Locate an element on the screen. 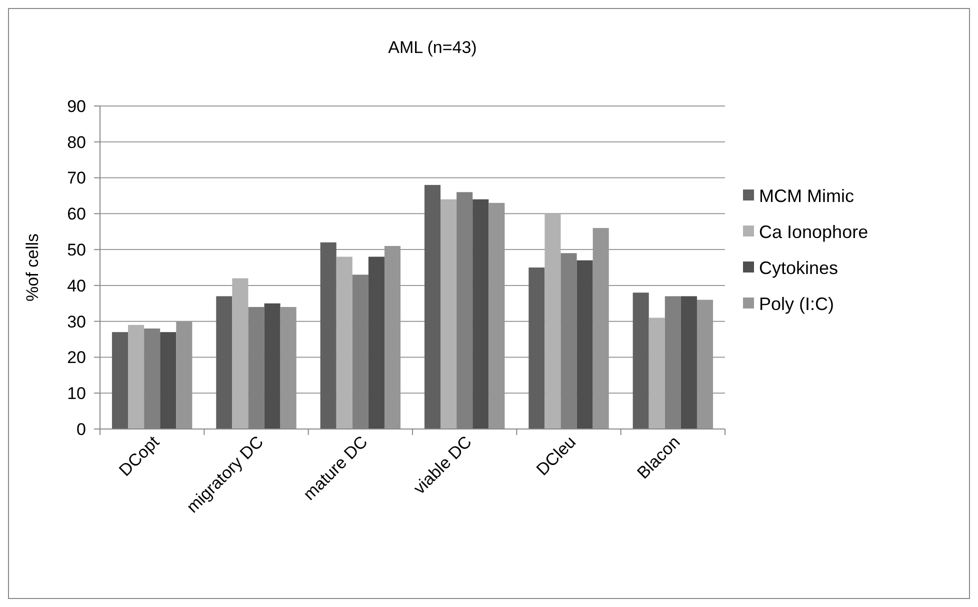 The image size is (978, 607). y-tick-label: 90 is located at coordinates (76, 106).